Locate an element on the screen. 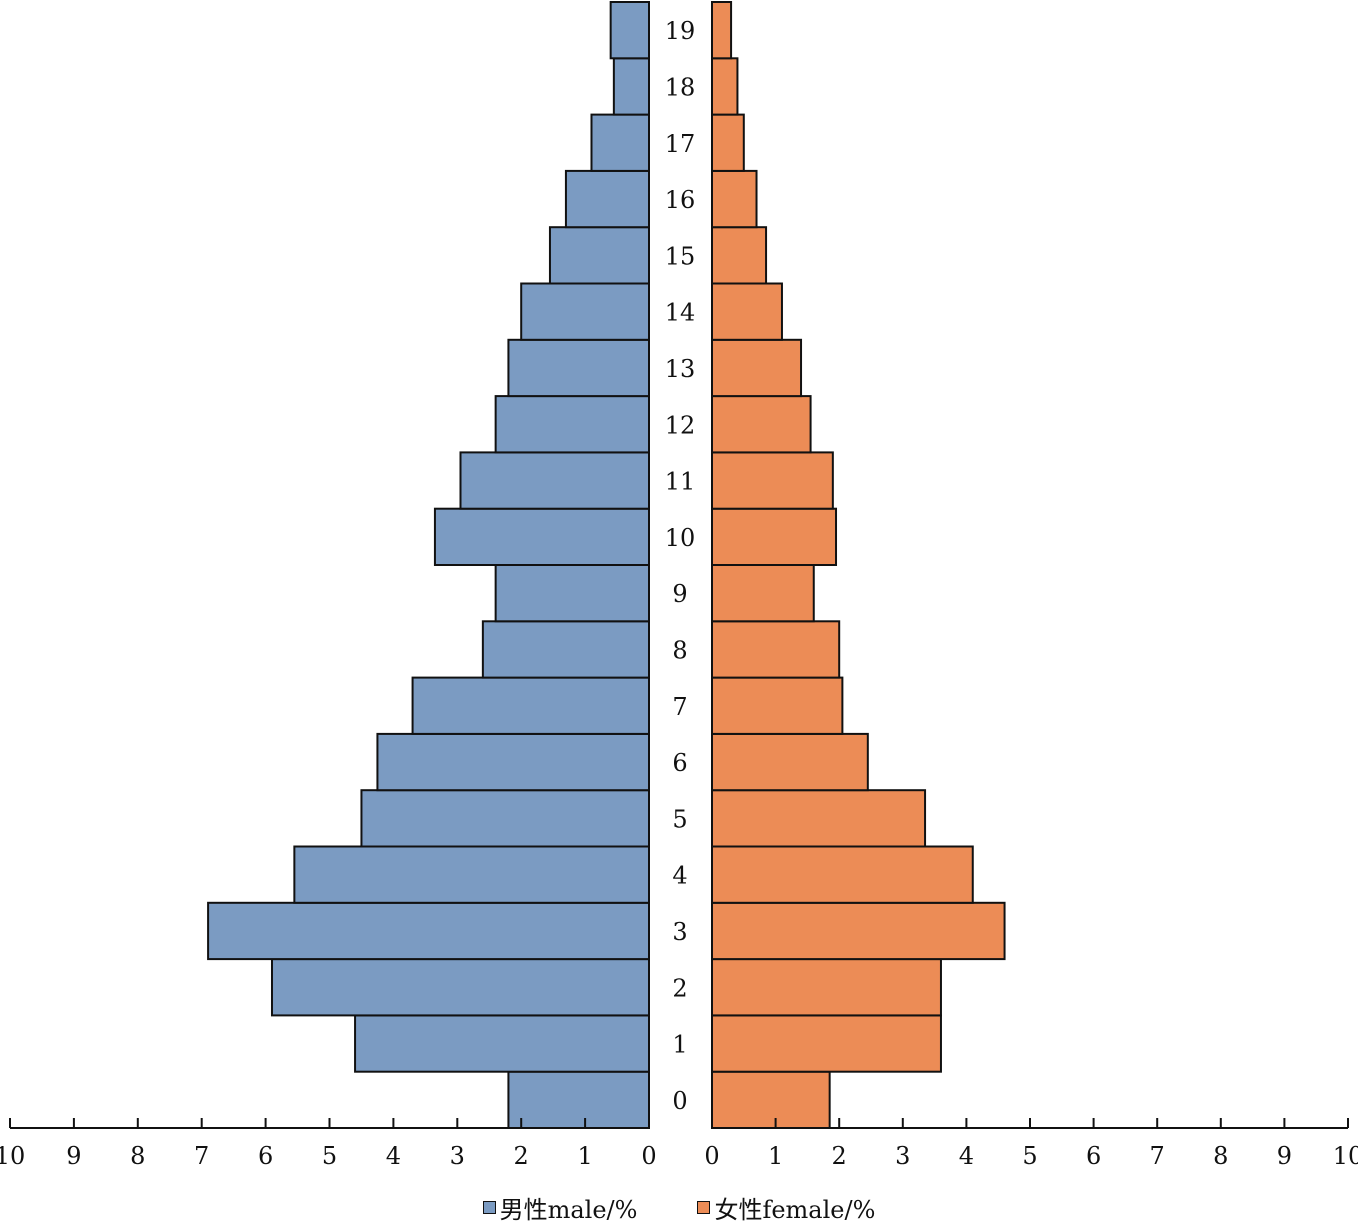 The image size is (1358, 1225). age-label-9: 9 is located at coordinates (679, 594).